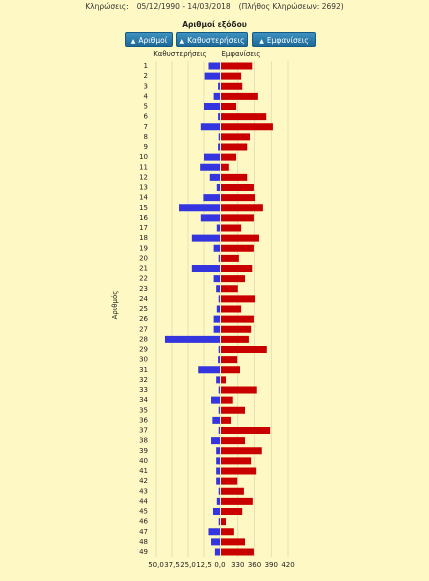 The image size is (429, 581). Describe the element at coordinates (284, 39) in the screenshot. I see `sort-button: ▲ Εμφανίσεις` at that location.